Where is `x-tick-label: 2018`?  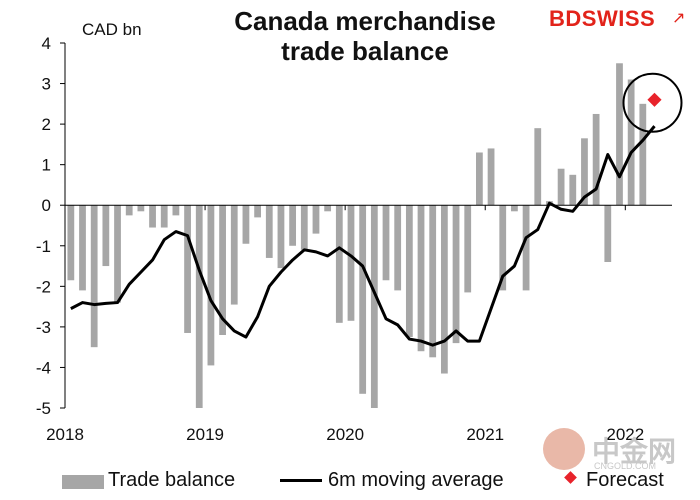 x-tick-label: 2018 is located at coordinates (65, 434).